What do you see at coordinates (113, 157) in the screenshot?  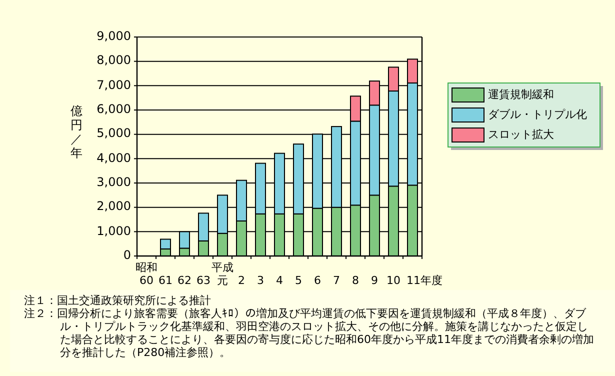 I see `y-tick-label: 4,000` at bounding box center [113, 157].